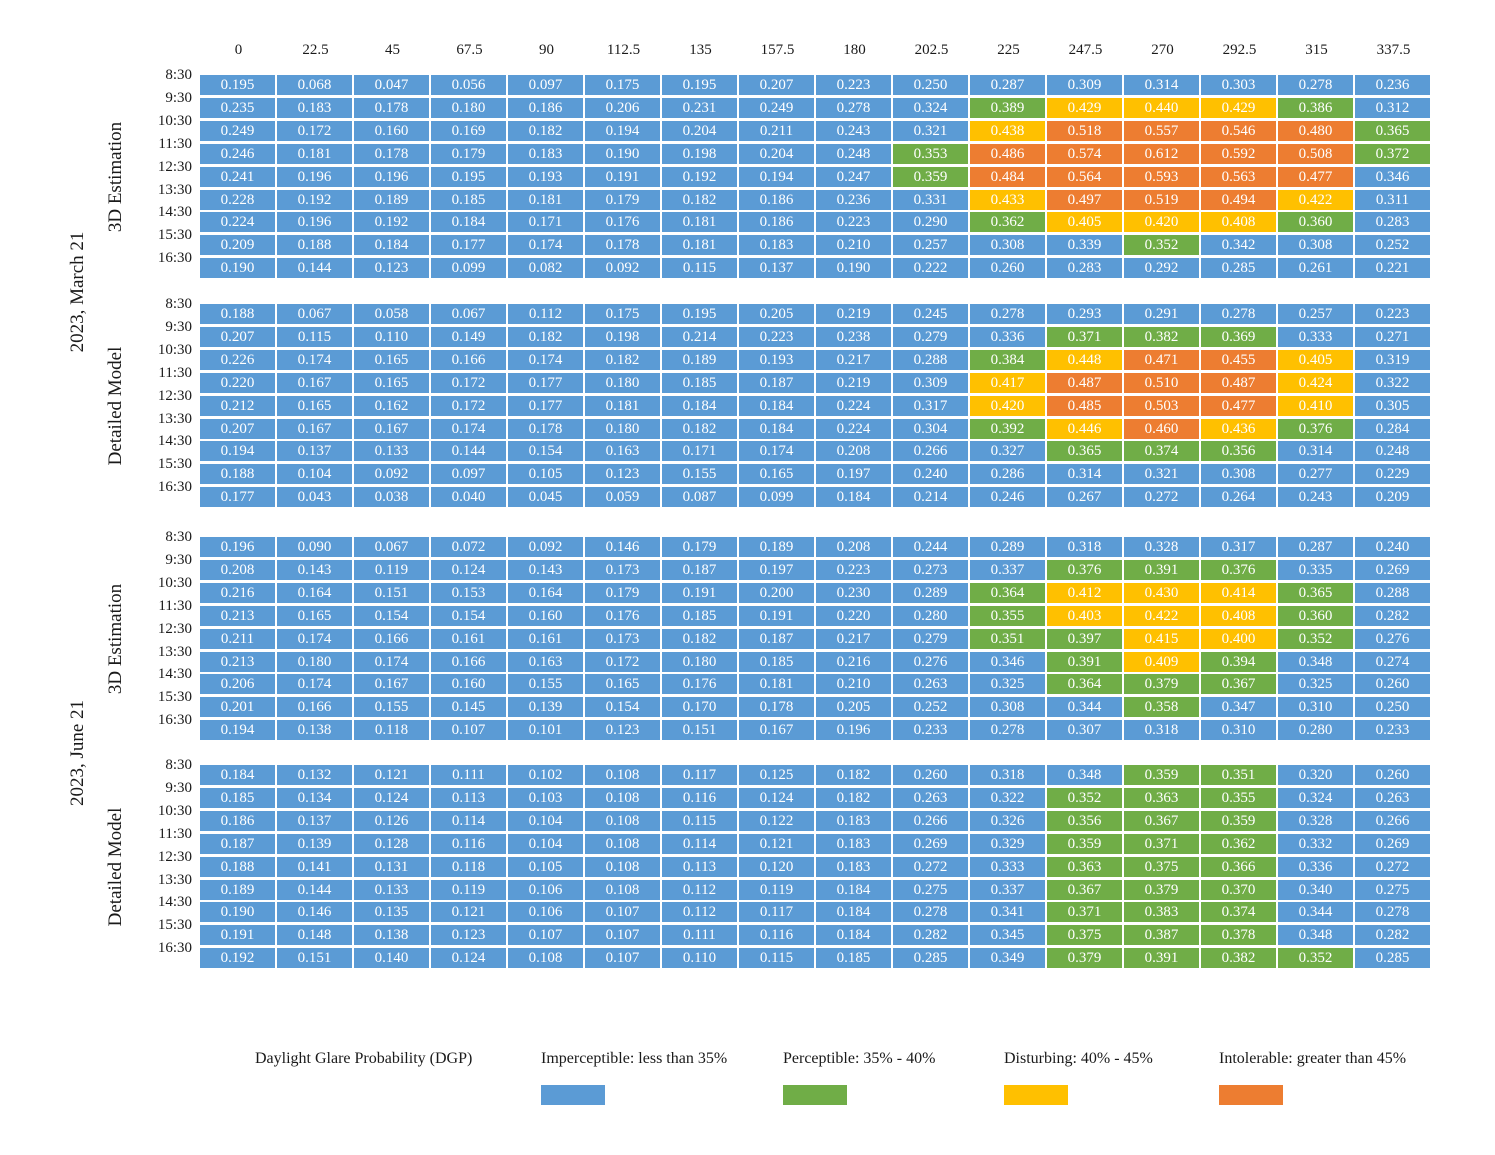 The image size is (1495, 1155). What do you see at coordinates (1392, 245) in the screenshot?
I see `heatmap-cell: 0.252` at bounding box center [1392, 245].